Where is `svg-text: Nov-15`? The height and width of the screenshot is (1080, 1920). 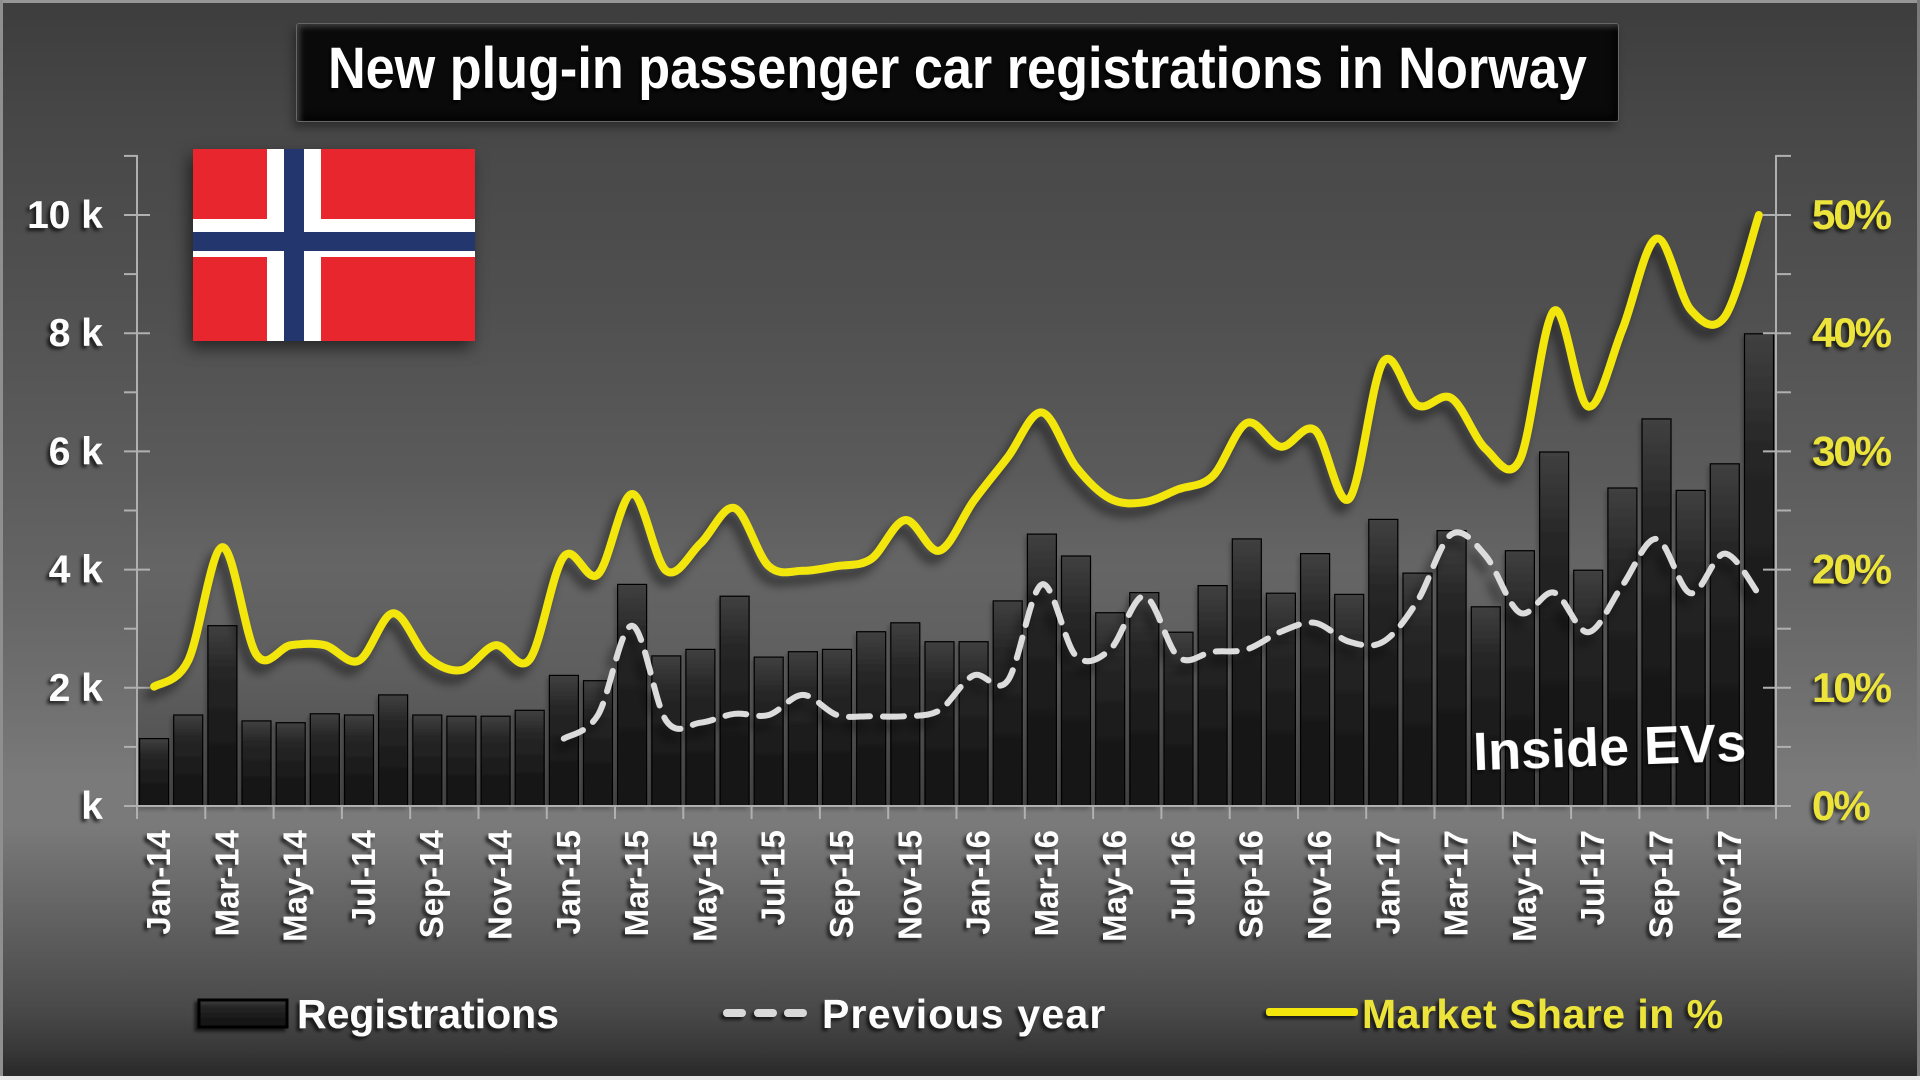
svg-text: Nov-15 is located at coordinates (909, 885).